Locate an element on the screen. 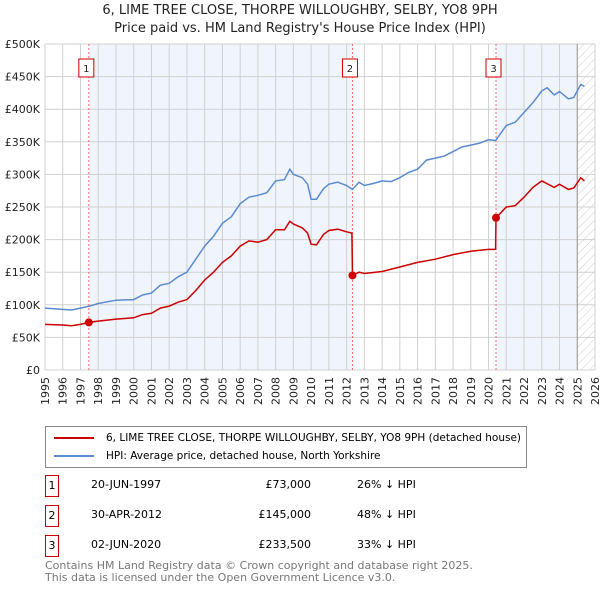 This screenshot has height=590, width=600. x-tick-label: 2012 is located at coordinates (347, 391).